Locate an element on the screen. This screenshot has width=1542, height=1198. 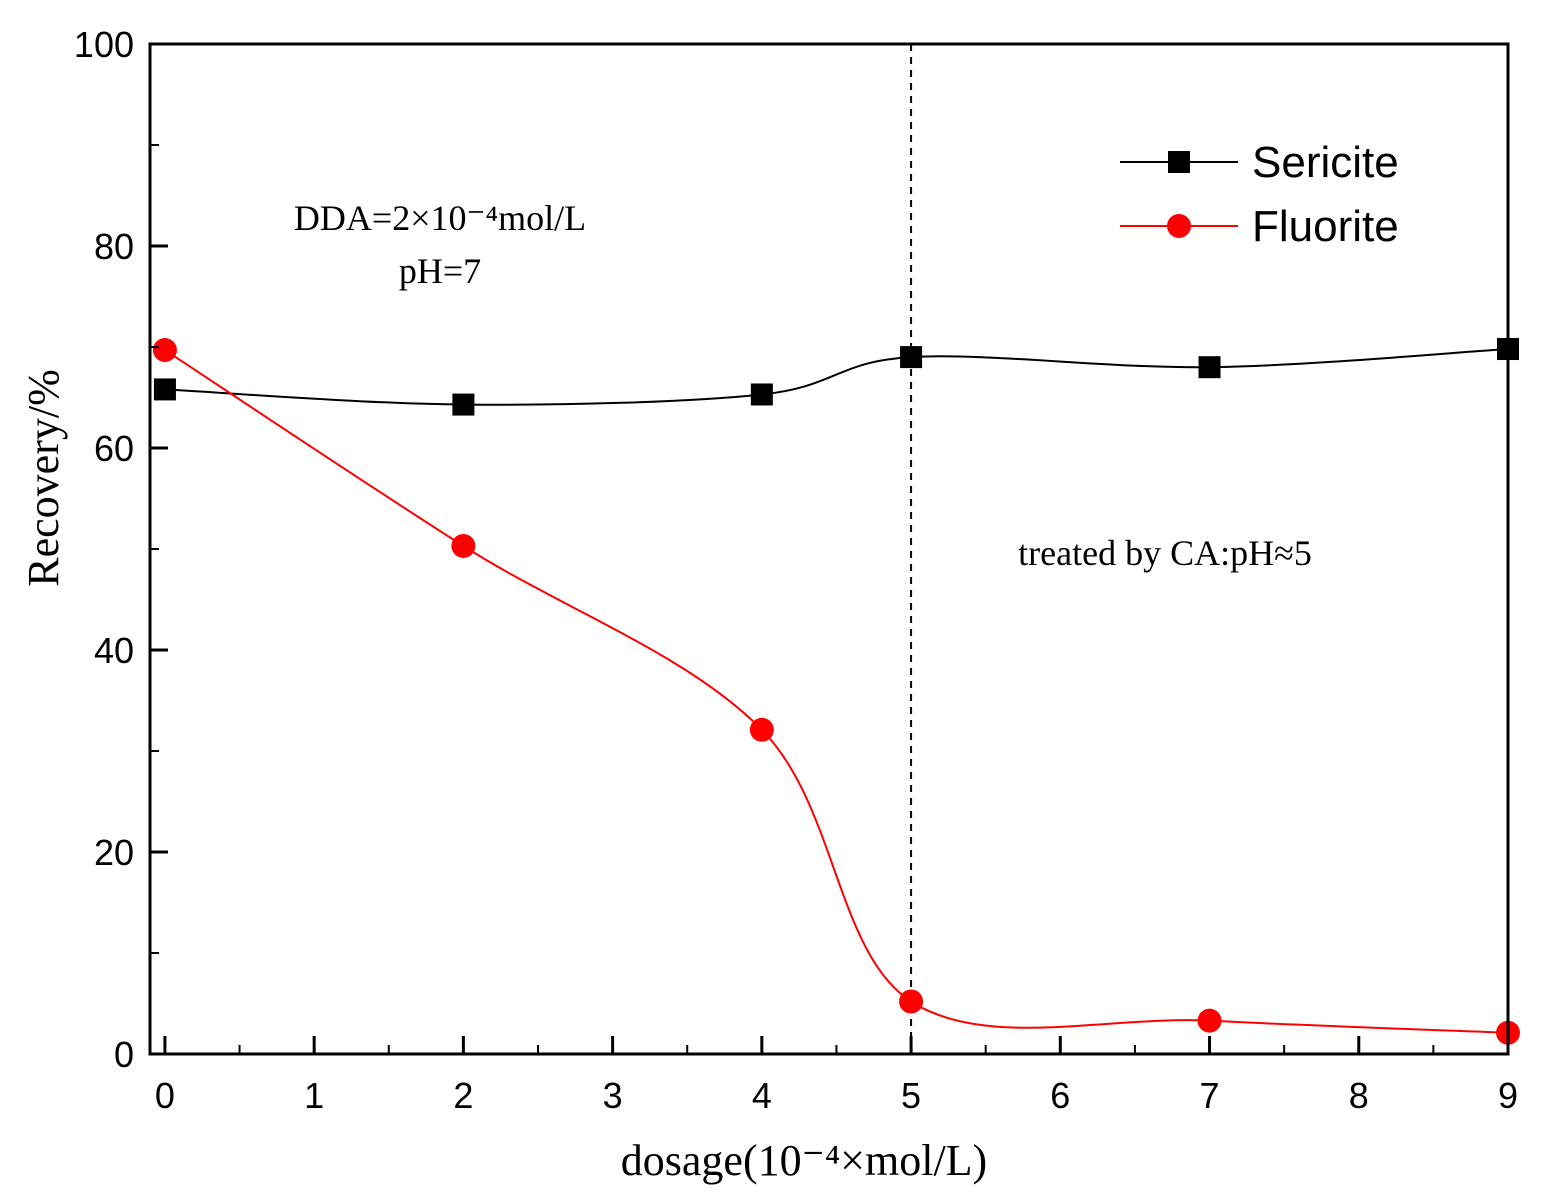
annotation-condition-line1: DDA=2×10⁻⁴mol/L is located at coordinates (440, 218).